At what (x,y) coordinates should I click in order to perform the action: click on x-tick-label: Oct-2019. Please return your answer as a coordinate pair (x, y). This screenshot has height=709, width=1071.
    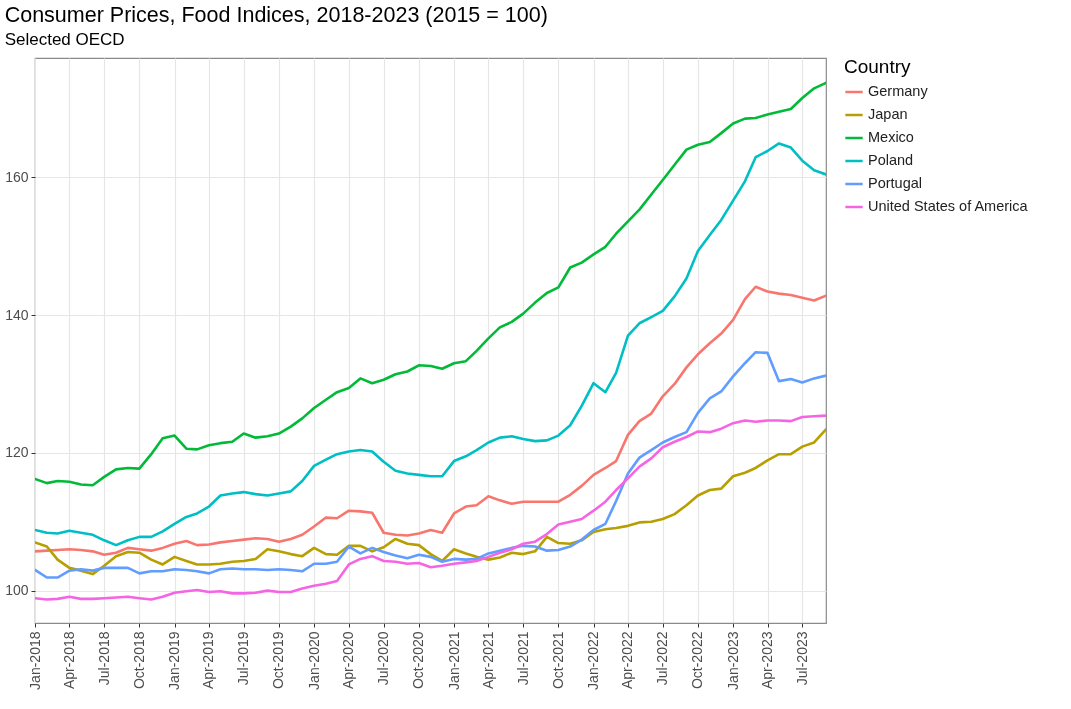
    Looking at the image, I should click on (278, 660).